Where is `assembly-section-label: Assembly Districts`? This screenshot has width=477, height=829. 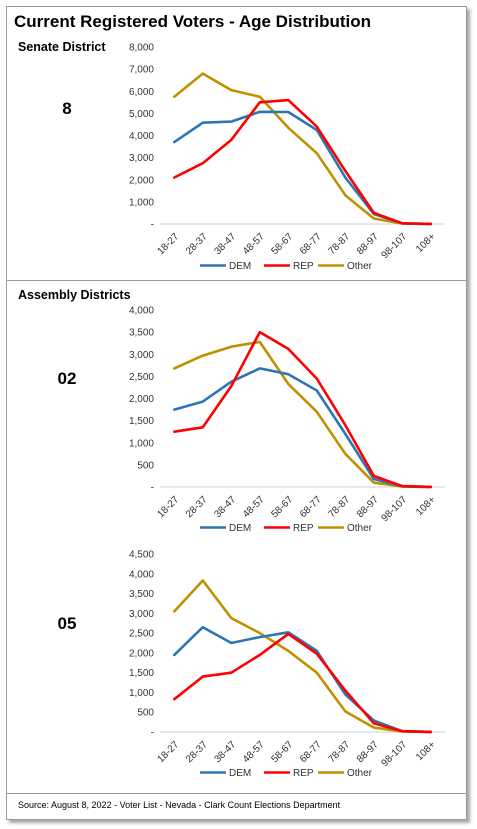 assembly-section-label: Assembly Districts is located at coordinates (74, 295).